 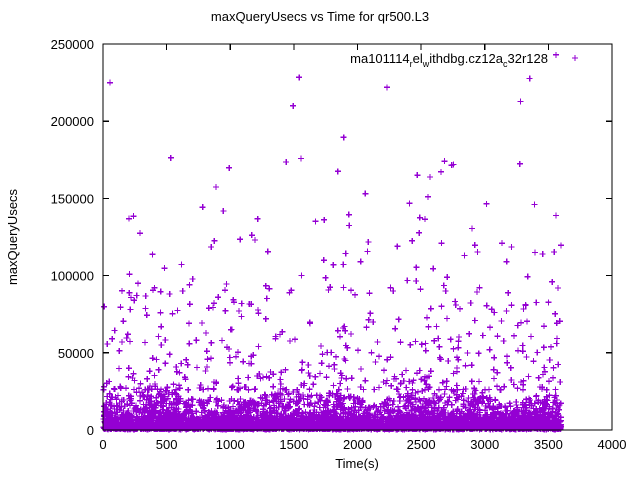 What do you see at coordinates (357, 463) in the screenshot?
I see `x-axis-label: Time(s)` at bounding box center [357, 463].